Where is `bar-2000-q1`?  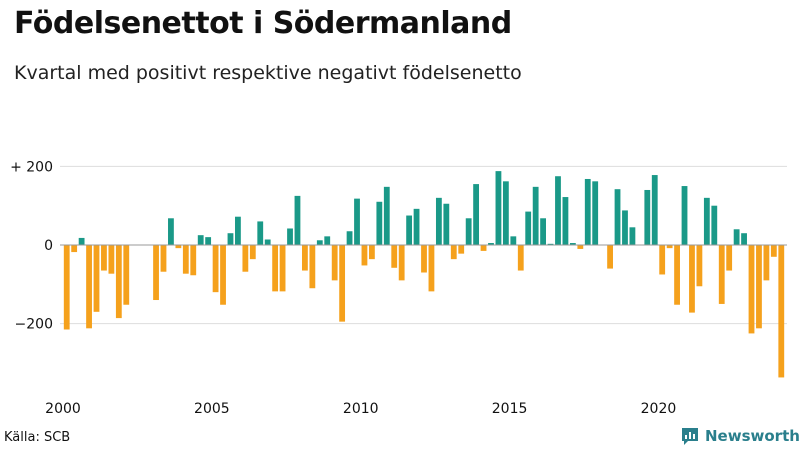
bar-2000-q1 is located at coordinates (66, 287).